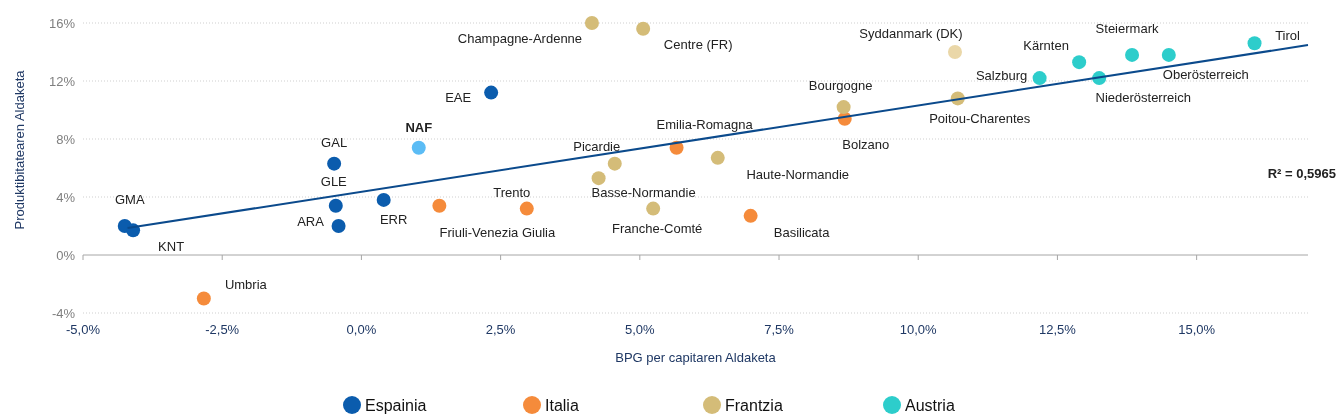 This screenshot has height=417, width=1344. I want to click on annotation: Friuli-Venezia Giulia, so click(497, 232).